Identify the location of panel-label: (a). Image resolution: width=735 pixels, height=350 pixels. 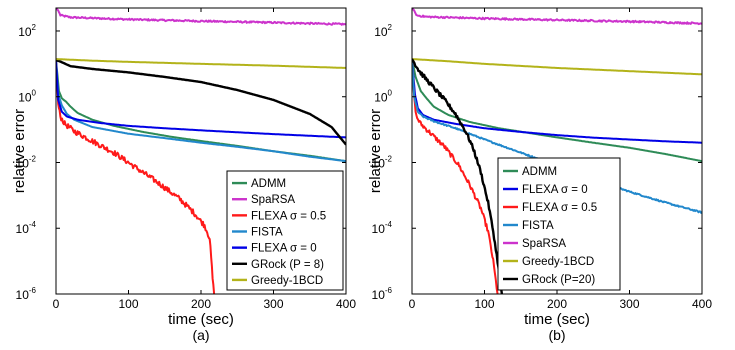
(200, 335).